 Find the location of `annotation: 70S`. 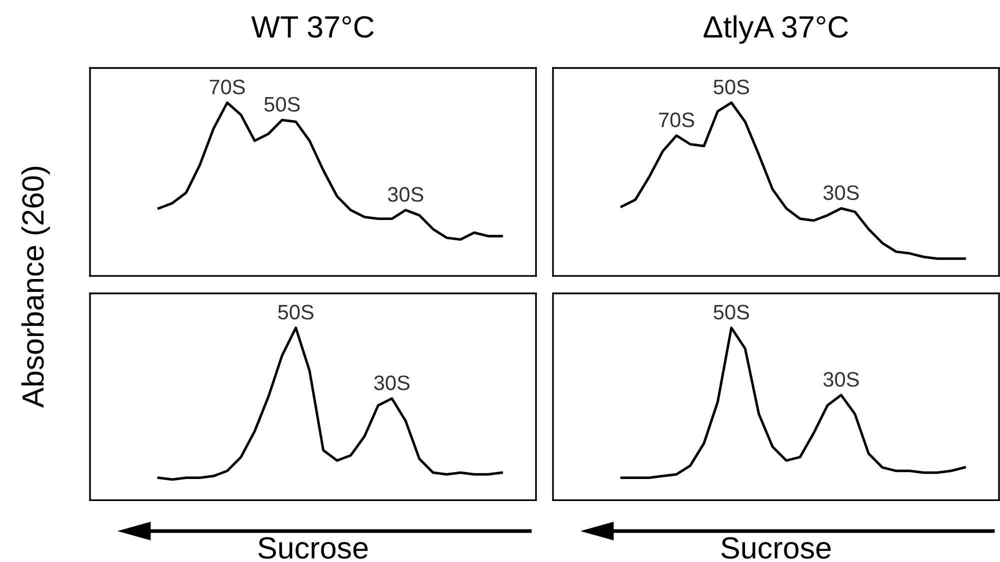

annotation: 70S is located at coordinates (676, 120).